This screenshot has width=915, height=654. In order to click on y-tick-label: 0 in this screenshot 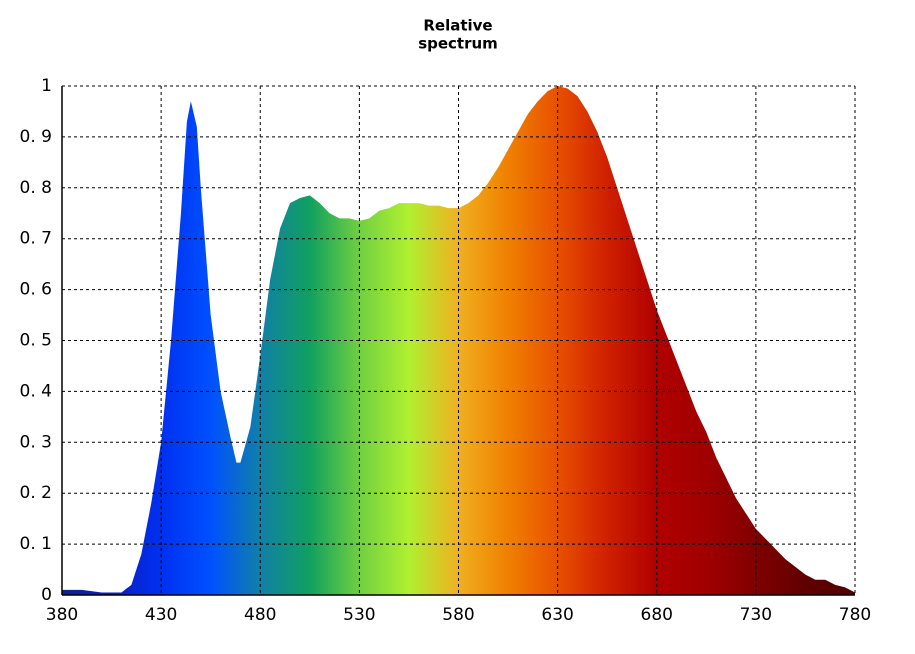, I will do `click(46, 595)`.